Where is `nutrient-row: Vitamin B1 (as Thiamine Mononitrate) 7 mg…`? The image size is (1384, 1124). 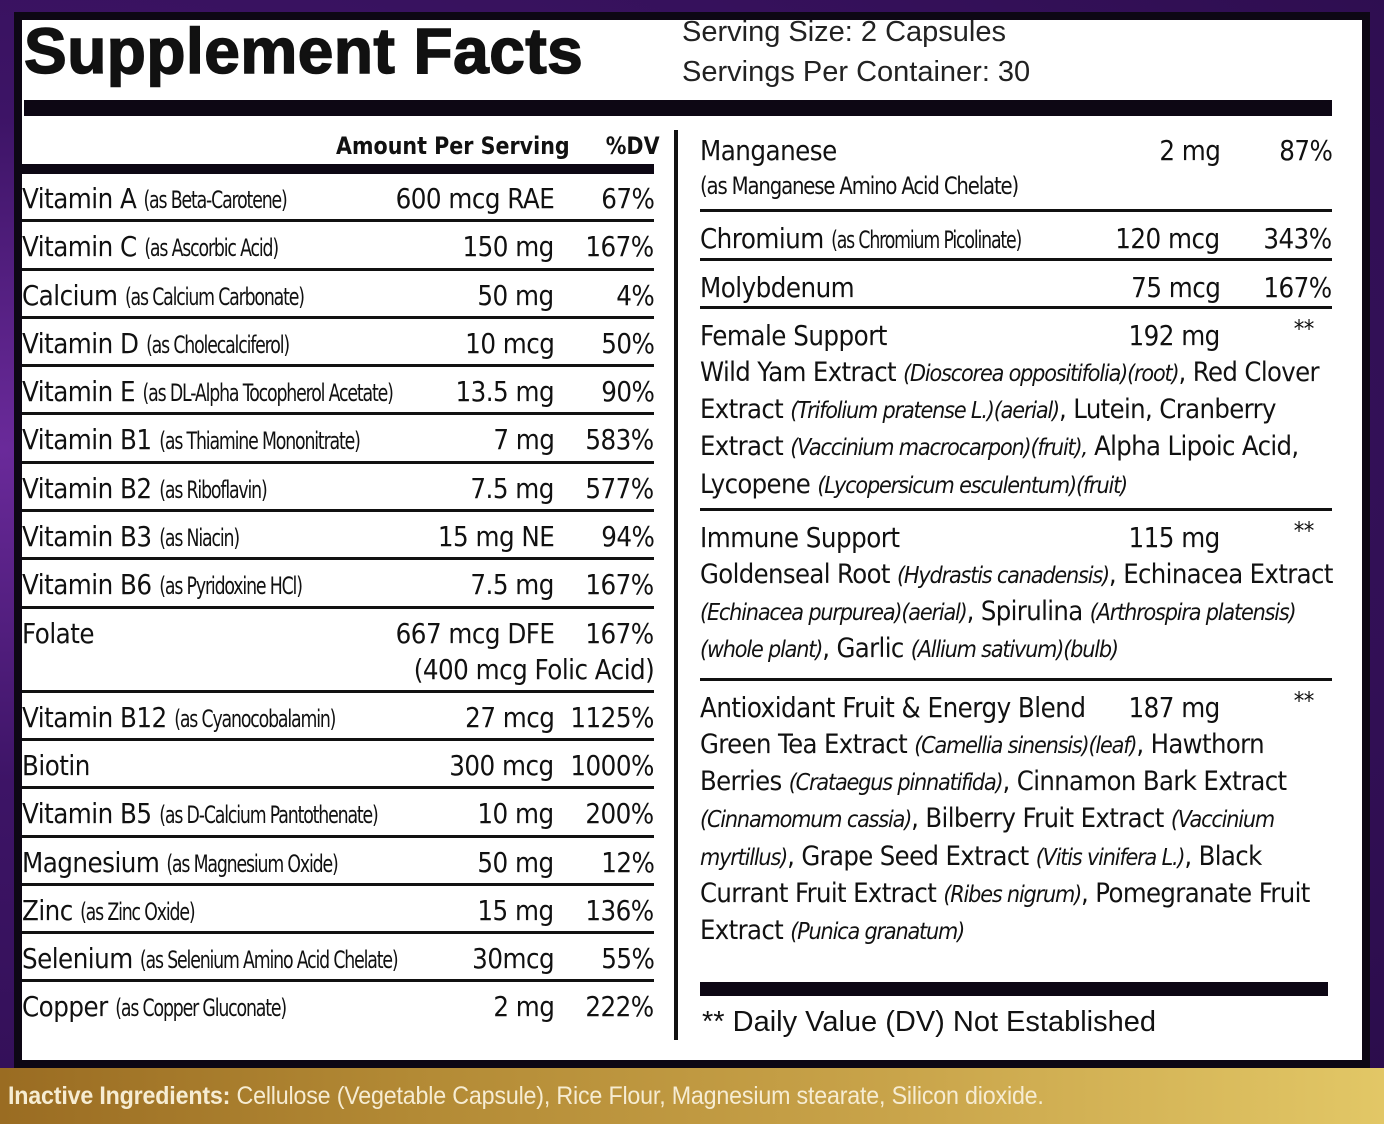
nutrient-row: Vitamin B1 (as Thiamine Mononitrate) 7 mg… is located at coordinates (338, 439).